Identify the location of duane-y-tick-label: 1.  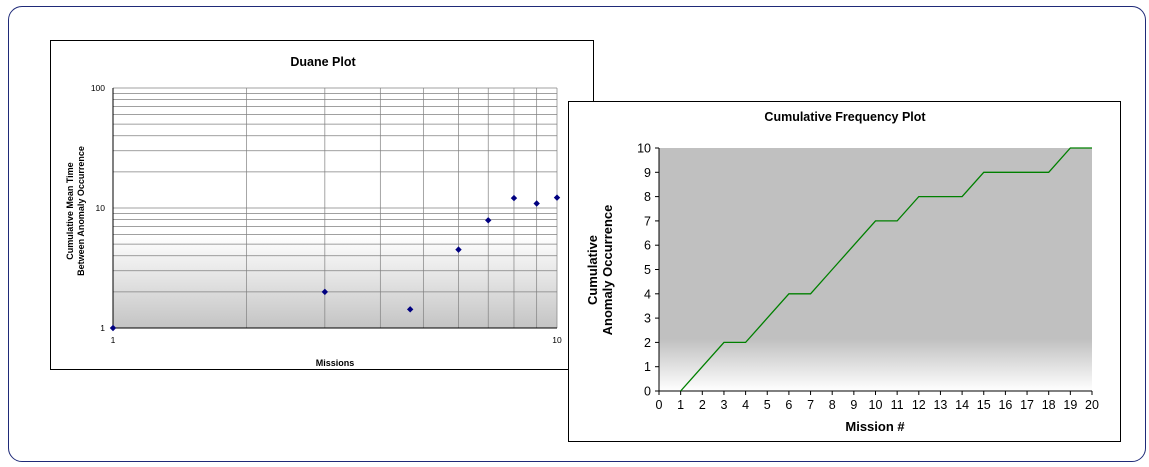
(102, 328).